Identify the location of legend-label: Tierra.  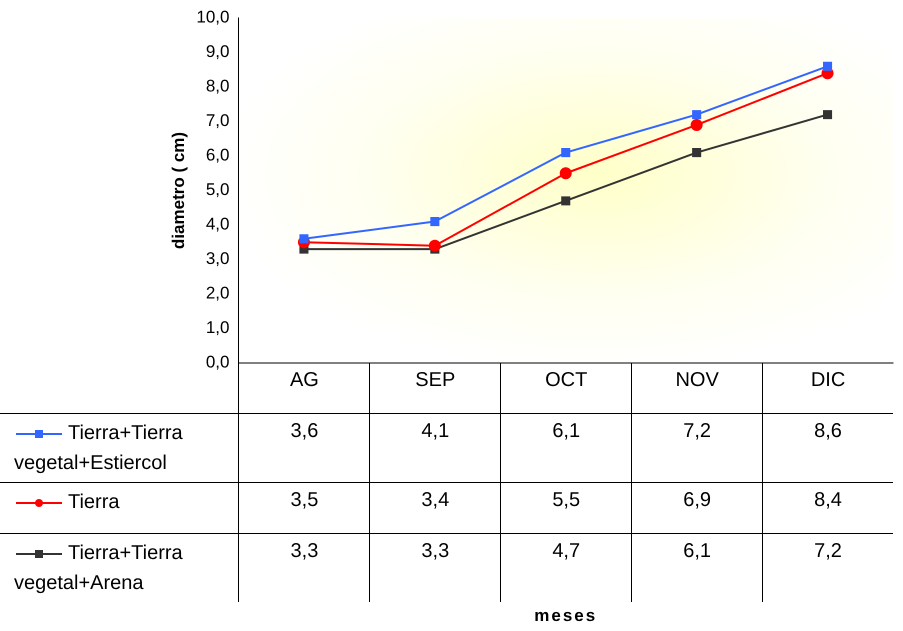
(93, 502).